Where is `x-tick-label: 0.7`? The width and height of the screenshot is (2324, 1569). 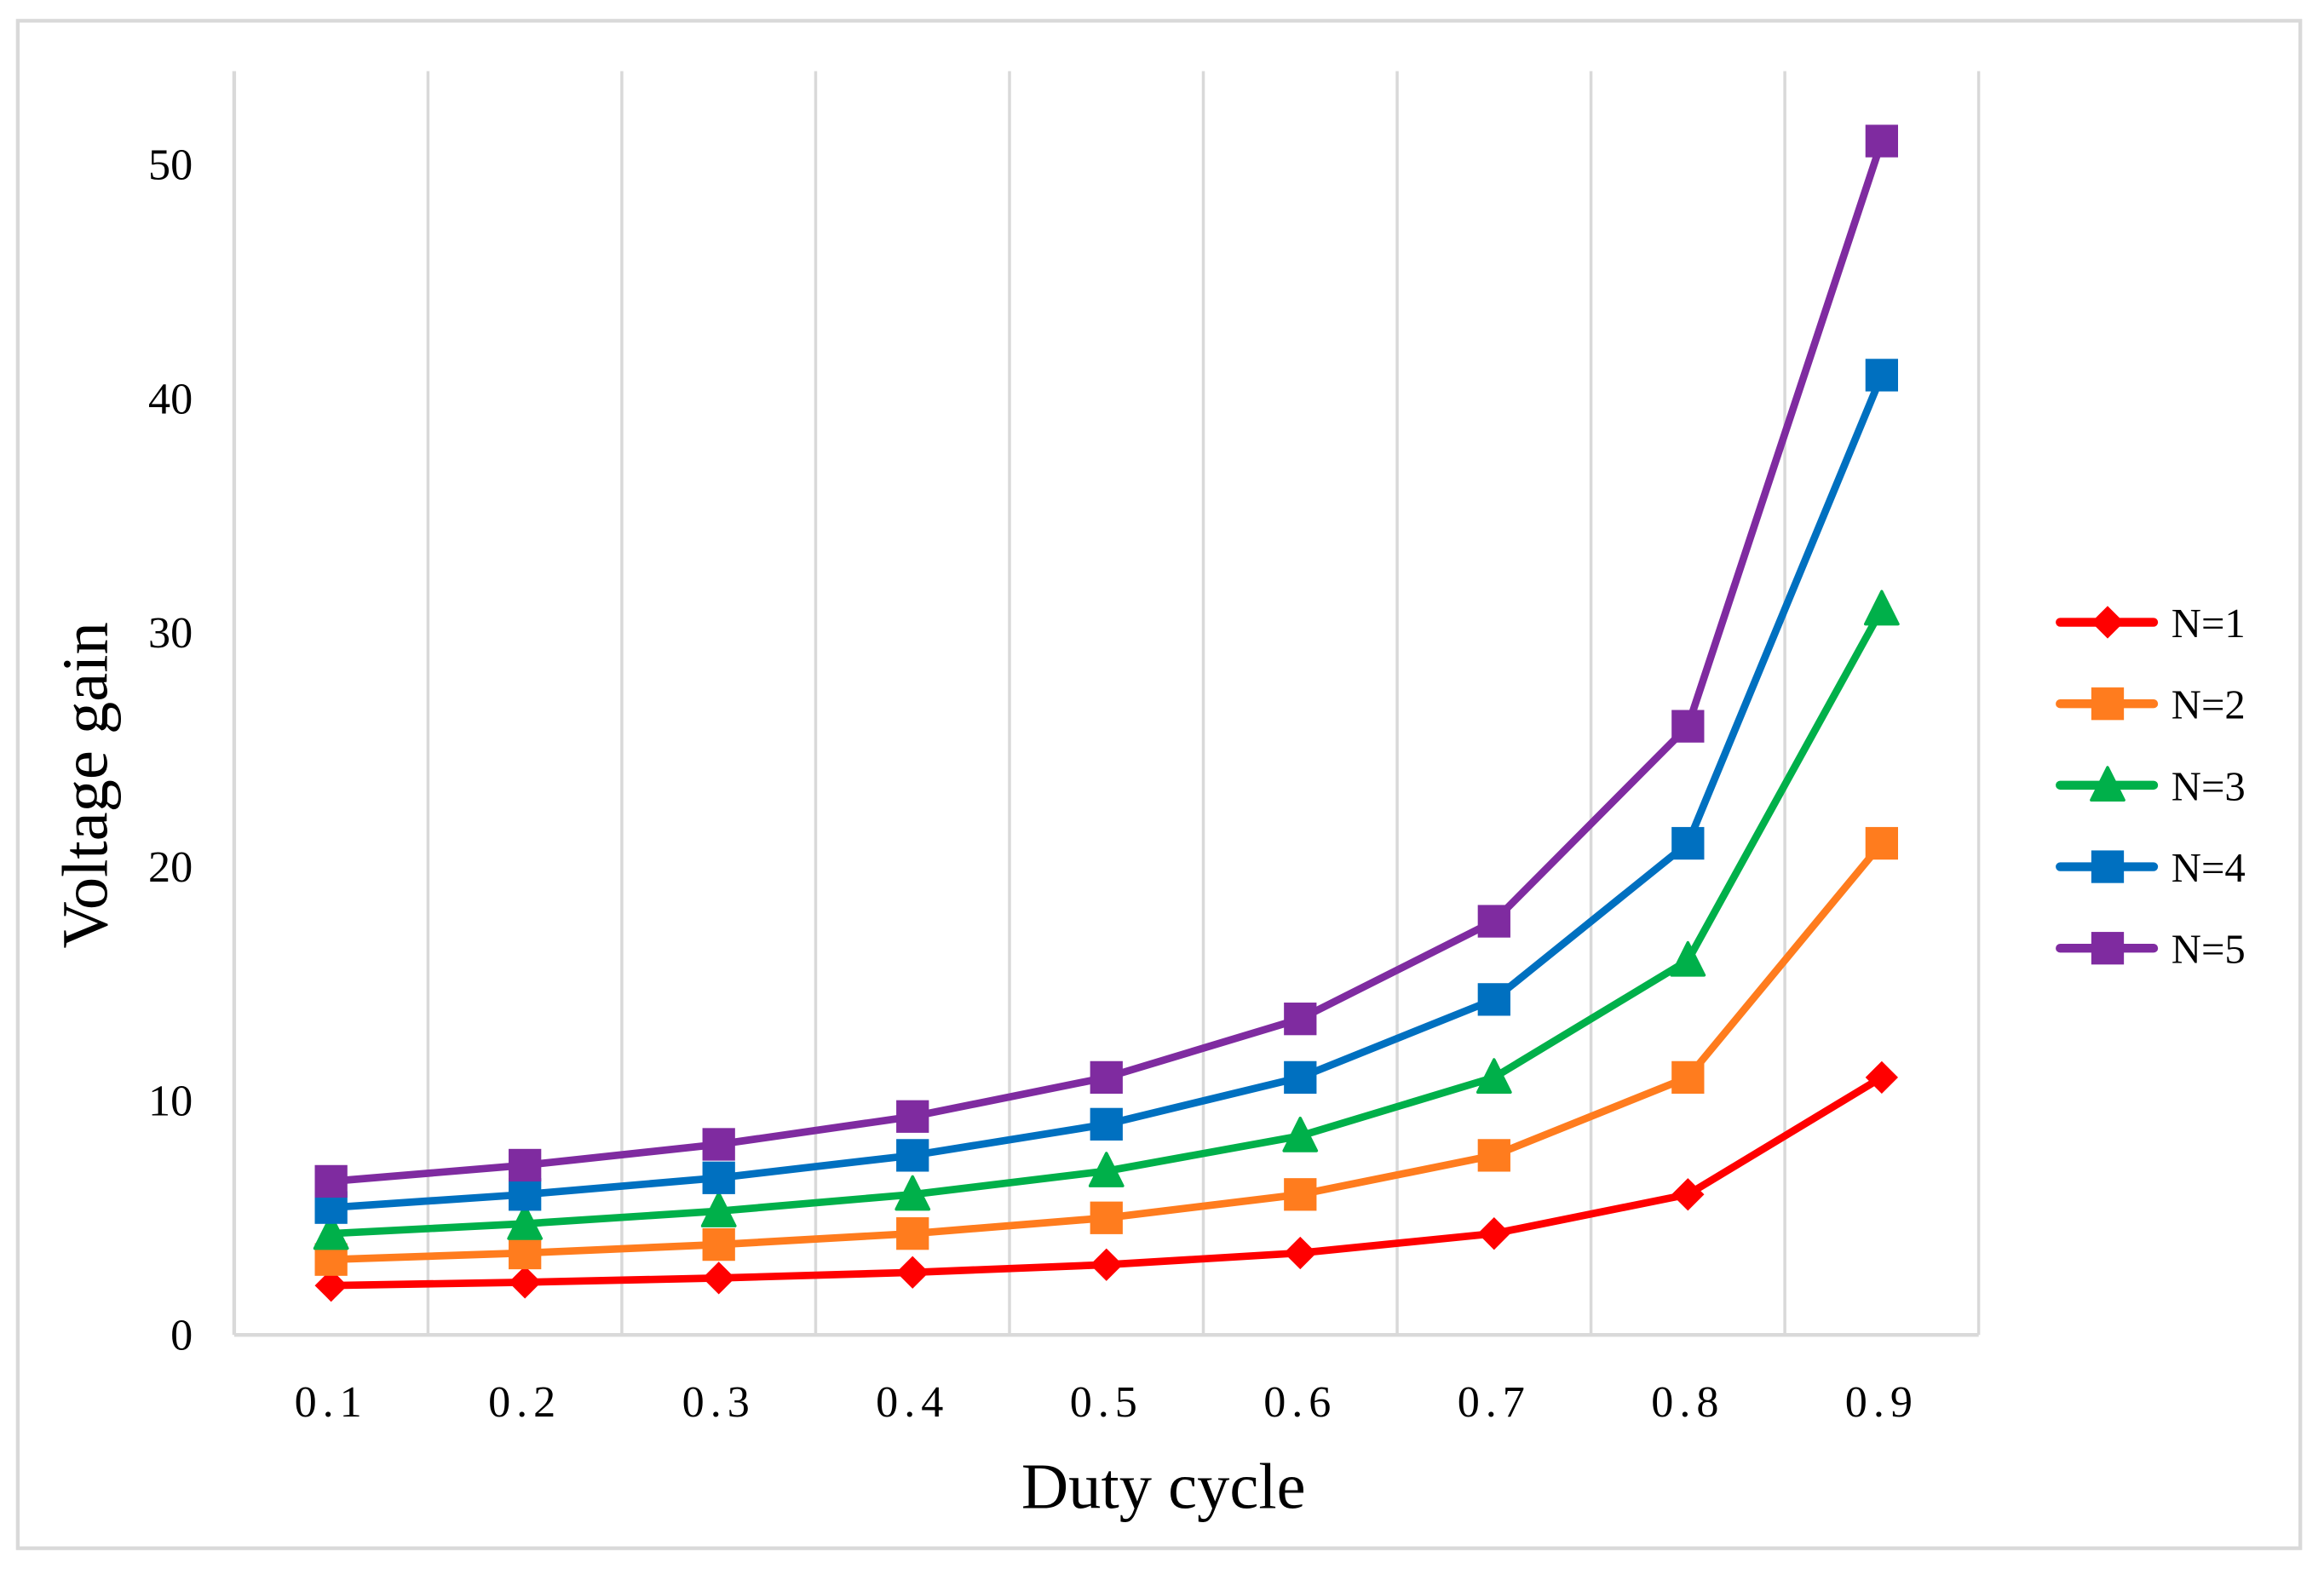 x-tick-label: 0.7 is located at coordinates (1494, 1402).